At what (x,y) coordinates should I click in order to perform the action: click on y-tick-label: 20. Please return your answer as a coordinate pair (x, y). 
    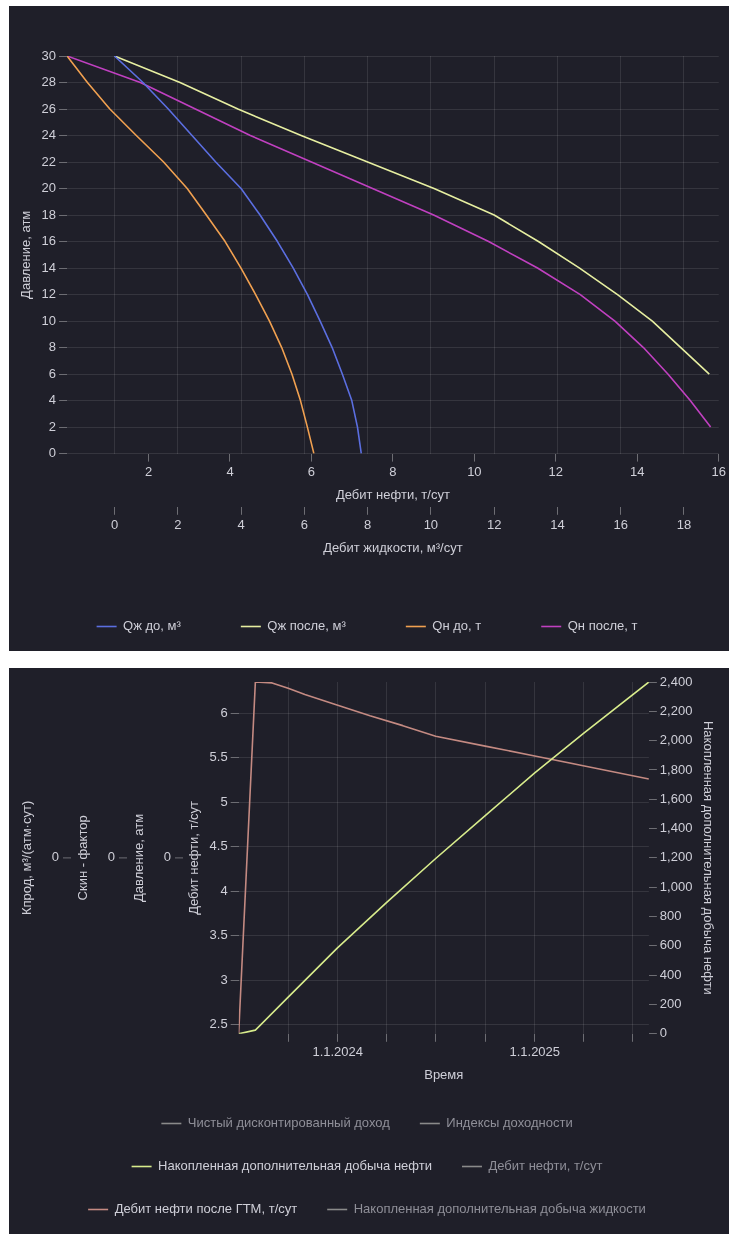
    Looking at the image, I should click on (49, 188).